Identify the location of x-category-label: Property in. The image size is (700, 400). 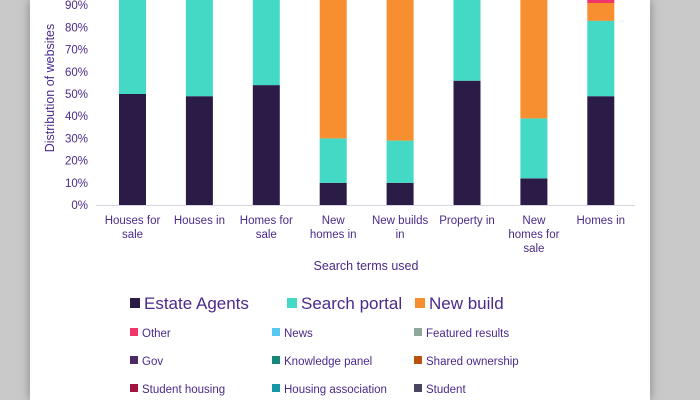
(467, 221).